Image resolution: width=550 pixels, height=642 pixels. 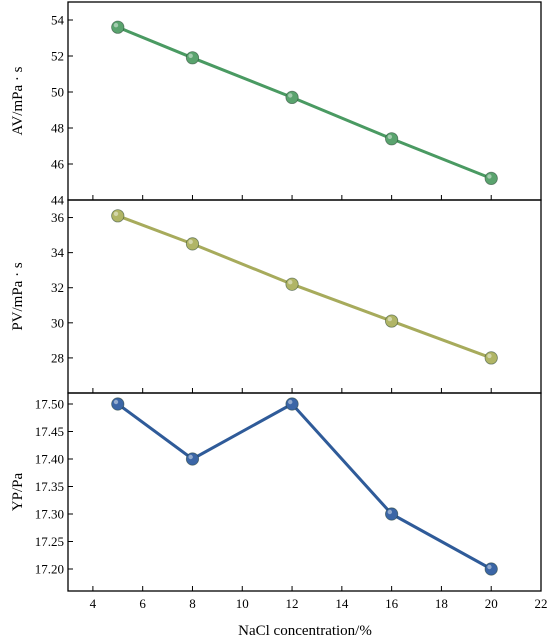 I want to click on x-tick-label: 20, so click(x=491, y=603).